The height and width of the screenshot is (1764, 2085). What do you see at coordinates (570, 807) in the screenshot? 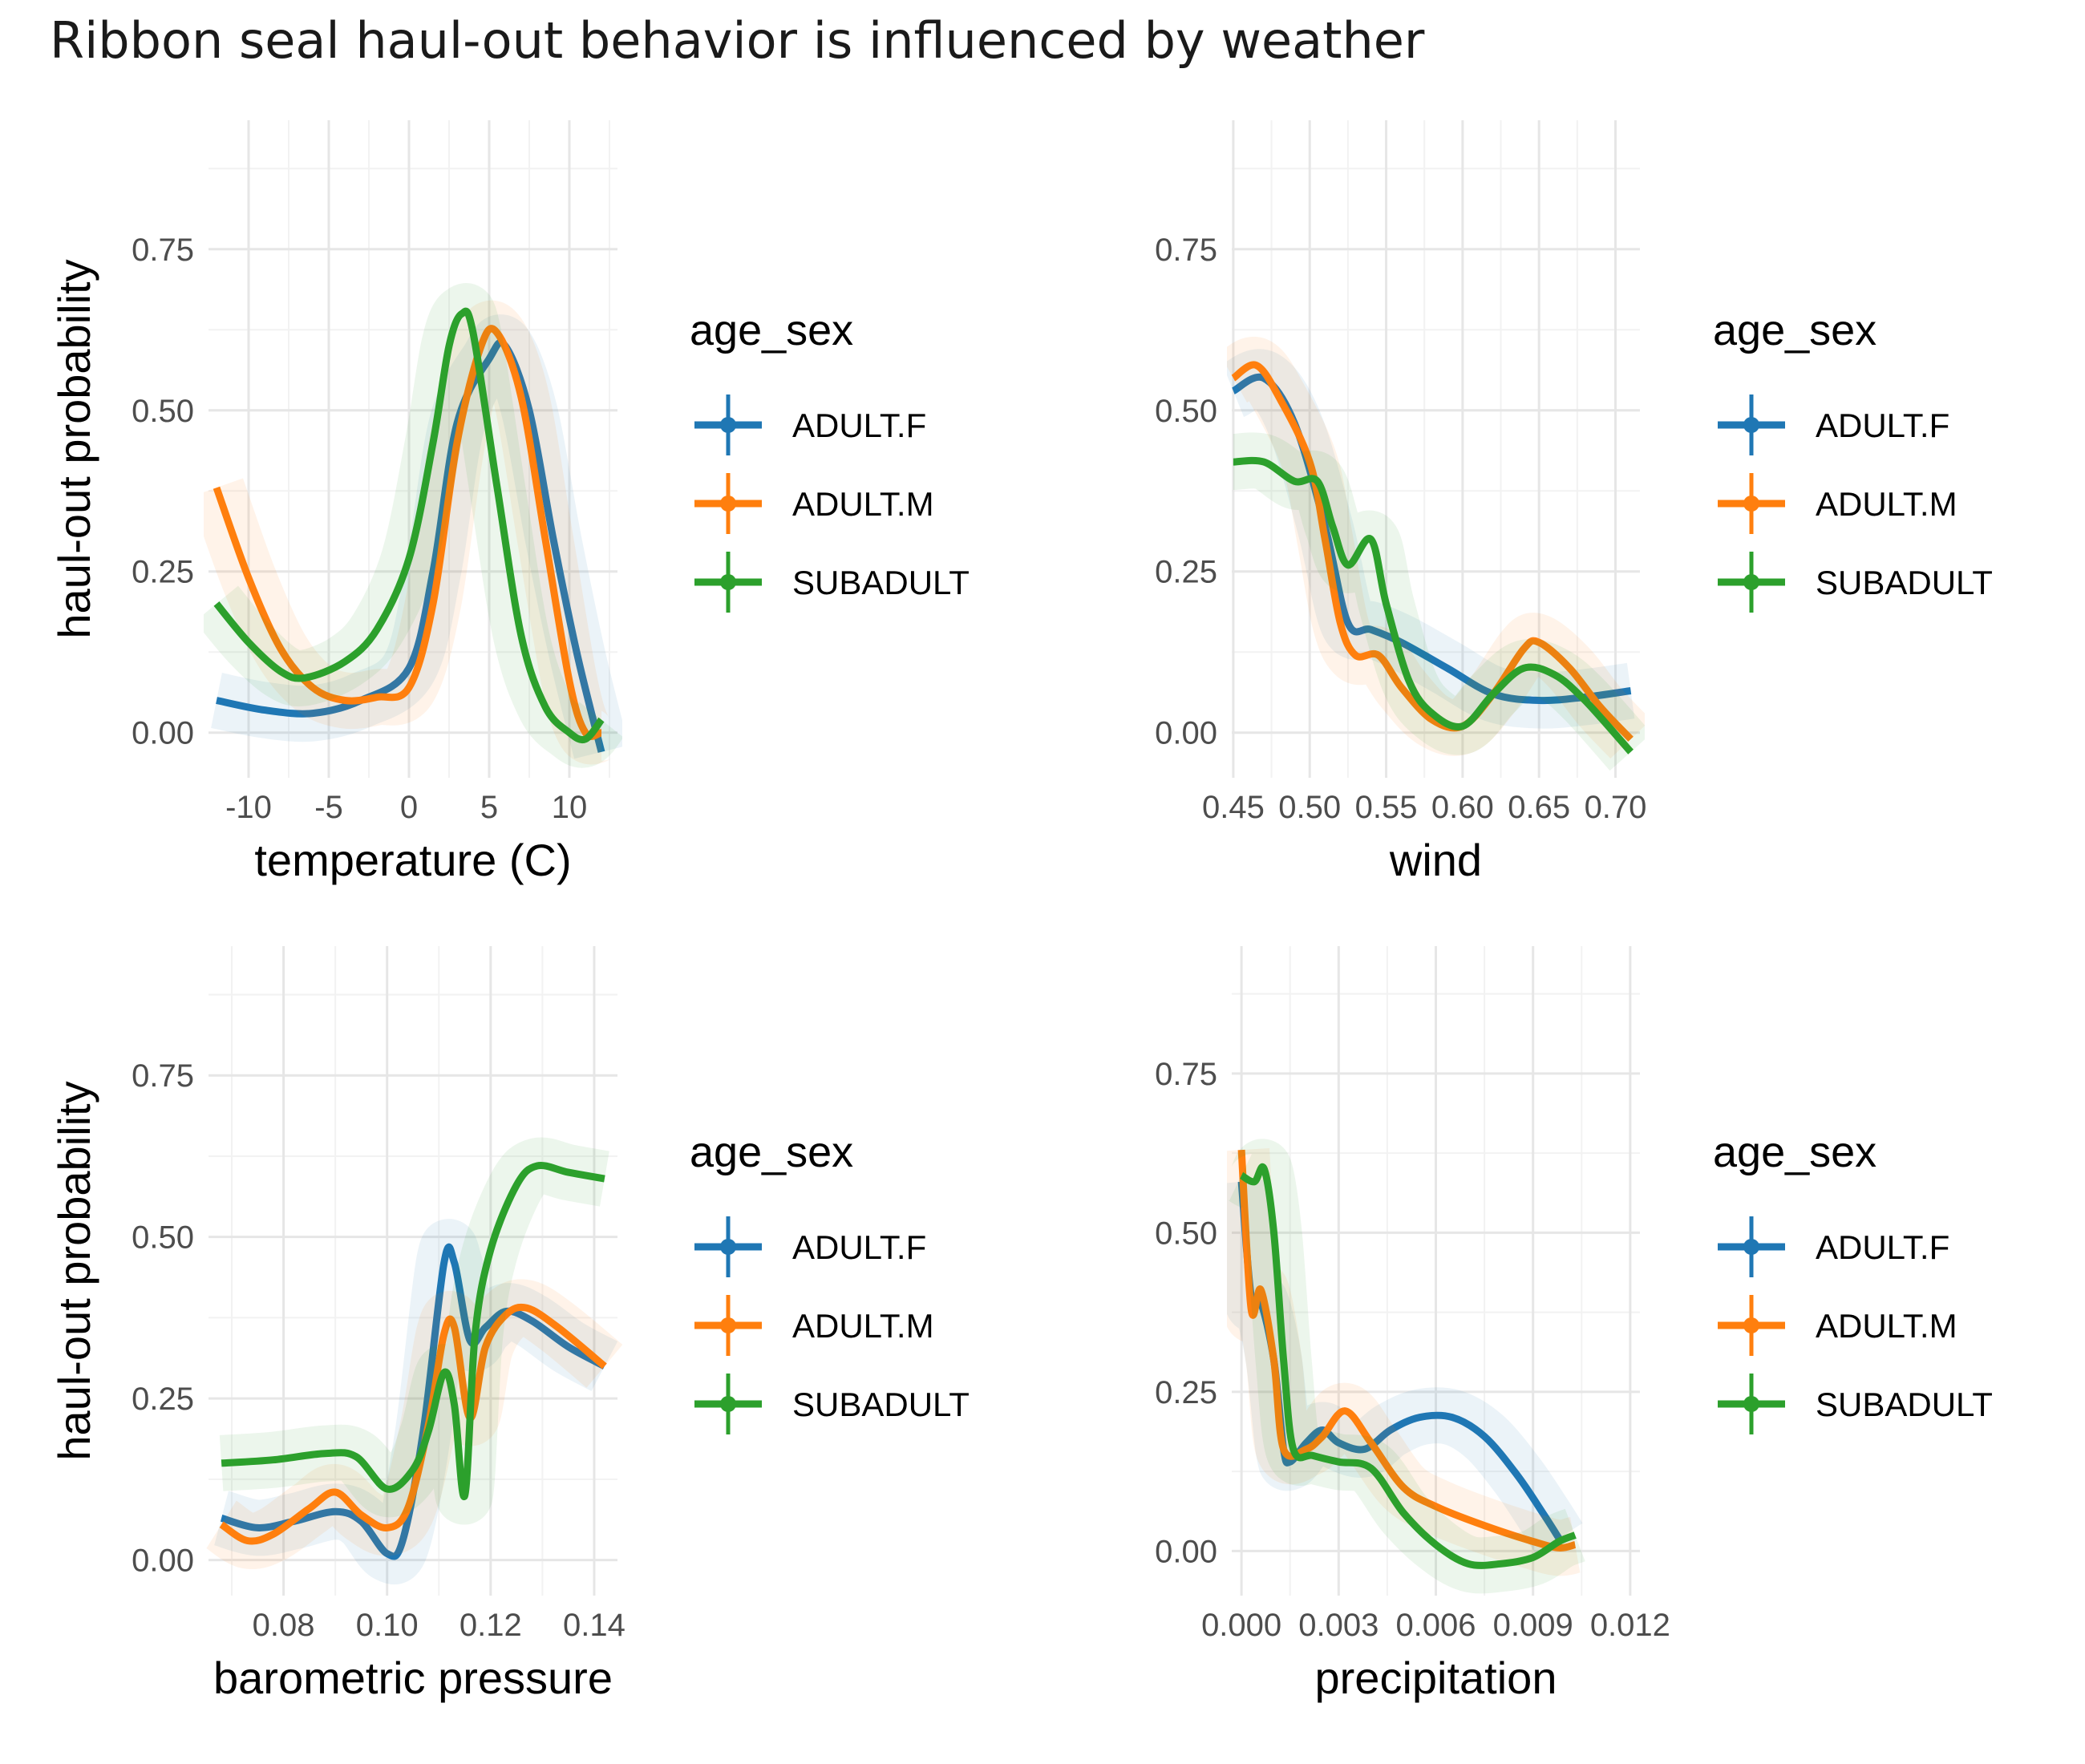
I see `x-tick-label: 10` at bounding box center [570, 807].